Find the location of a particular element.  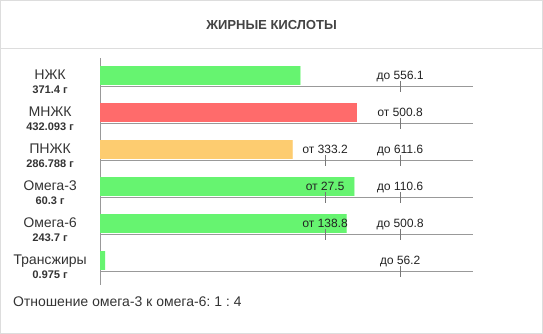

text: Отношение омега-3 к омега-6: 1 : 4 is located at coordinates (127, 301).